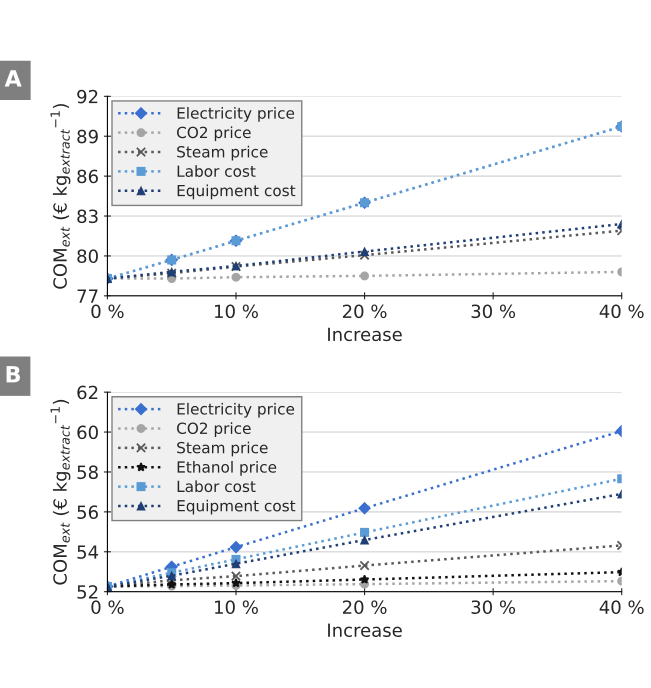 Image resolution: width=651 pixels, height=688 pixels. What do you see at coordinates (87, 433) in the screenshot?
I see `y-tick-label: 60` at bounding box center [87, 433].